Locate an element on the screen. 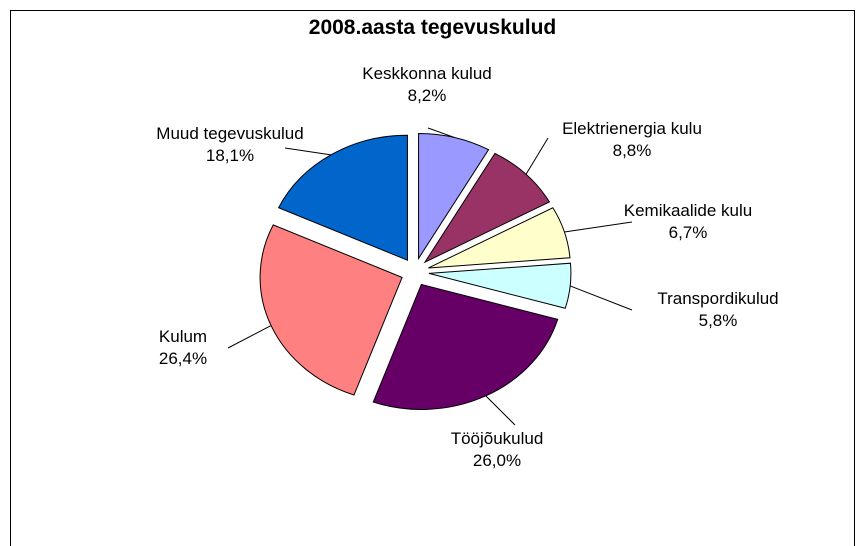 The height and width of the screenshot is (546, 865). slice-label: Keskkonna kulud 8,2% is located at coordinates (427, 85).